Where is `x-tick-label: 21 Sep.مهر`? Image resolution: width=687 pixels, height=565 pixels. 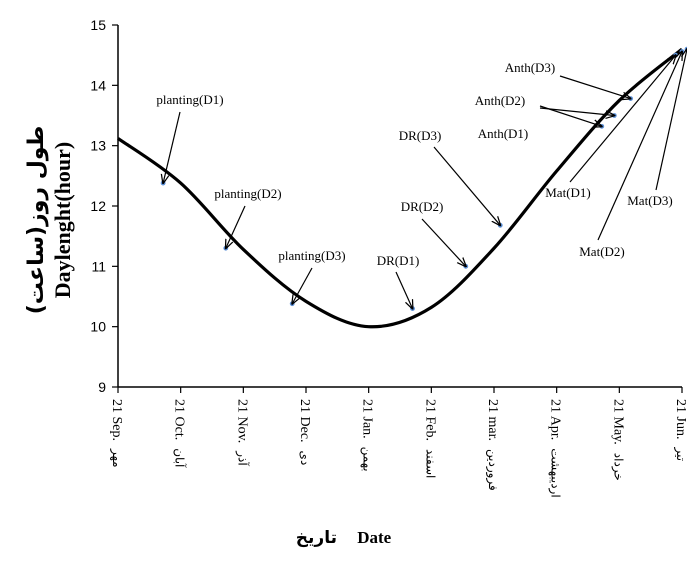 x-tick-label: 21 Sep.مهر is located at coordinates (116, 433).